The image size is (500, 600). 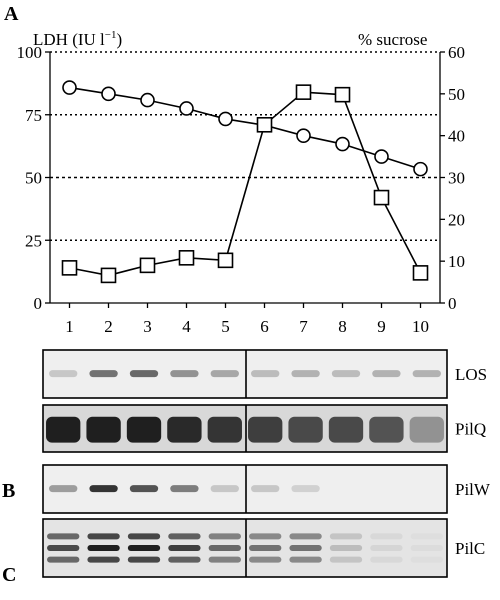 I want to click on x-tick-label: 9, so click(x=381, y=326).